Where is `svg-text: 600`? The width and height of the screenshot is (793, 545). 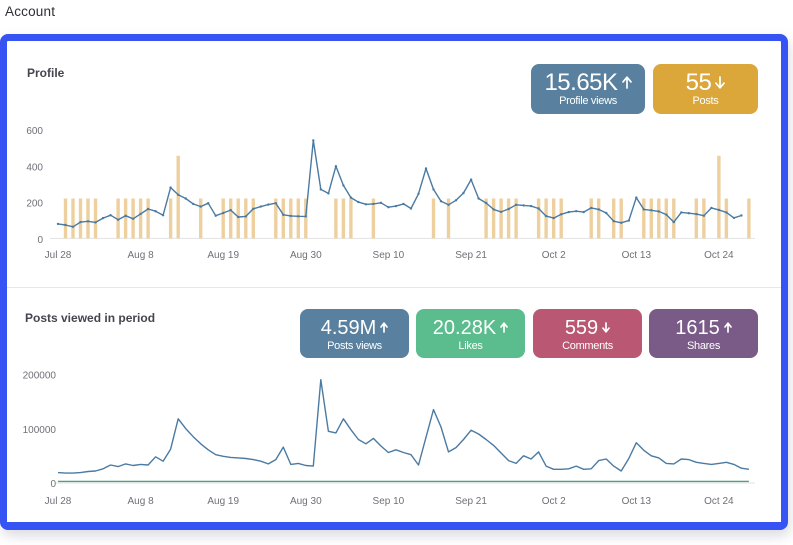 svg-text: 600 is located at coordinates (34, 131).